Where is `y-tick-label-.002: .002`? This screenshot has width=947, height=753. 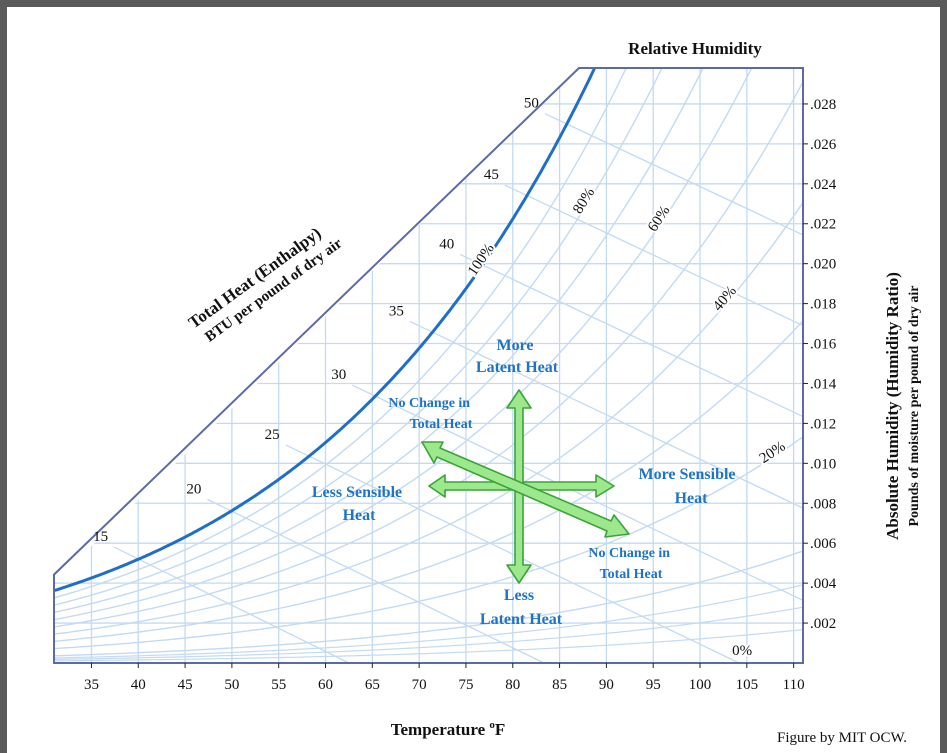
y-tick-label-.002: .002 is located at coordinates (823, 624).